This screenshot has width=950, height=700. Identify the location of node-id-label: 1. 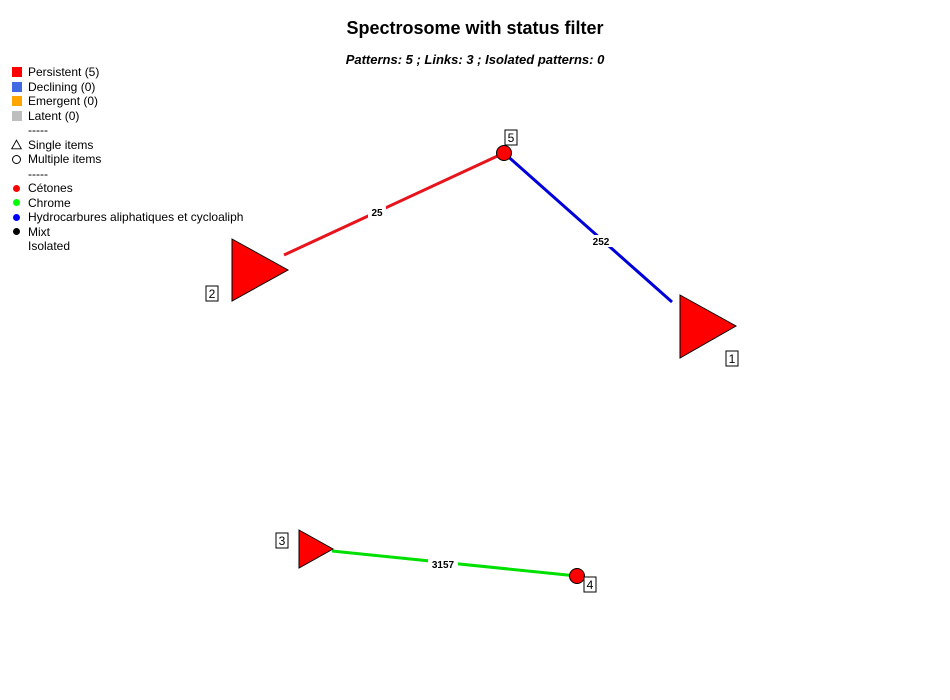
(732, 359).